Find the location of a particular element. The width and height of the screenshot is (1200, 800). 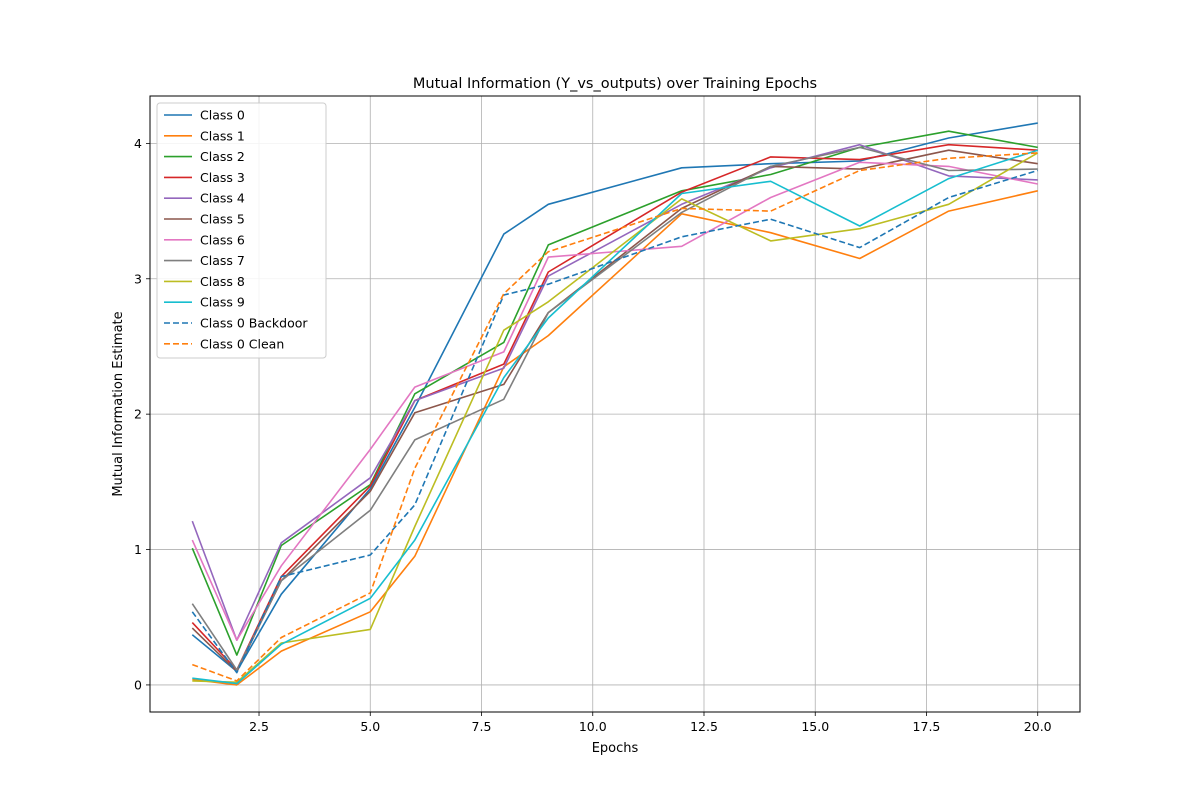

x-tick-label: 10.0 is located at coordinates (593, 726).